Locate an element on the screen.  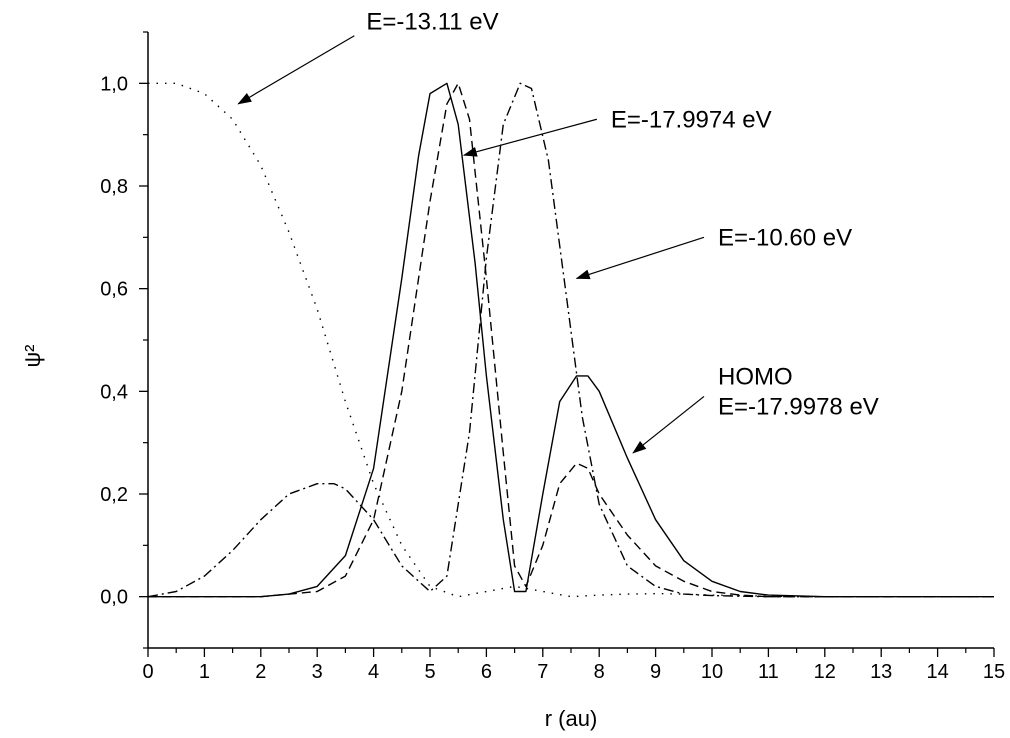
x-tick-label: 14 is located at coordinates (937, 672).